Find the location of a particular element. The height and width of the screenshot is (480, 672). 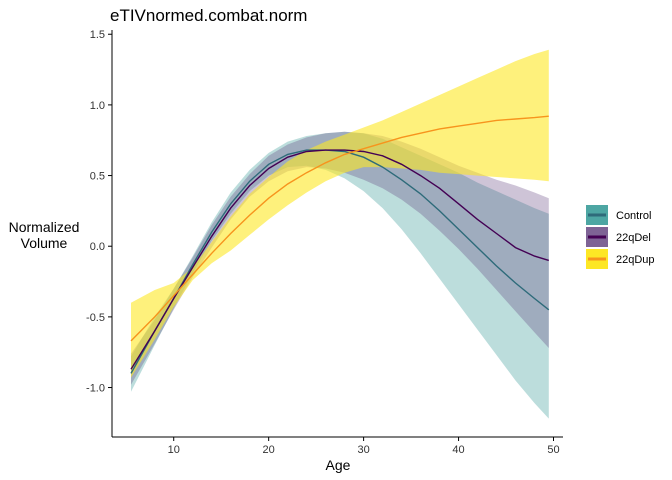

legend-label: Control is located at coordinates (633, 216).